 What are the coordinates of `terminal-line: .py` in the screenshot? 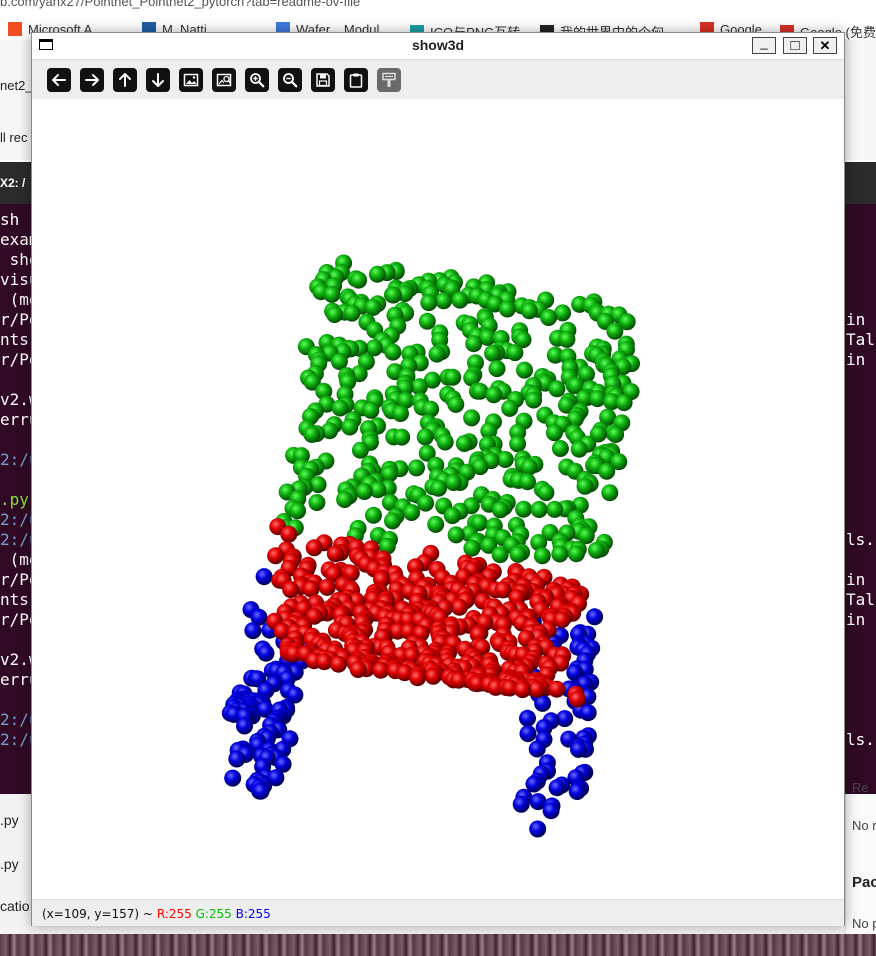 It's located at (14, 499).